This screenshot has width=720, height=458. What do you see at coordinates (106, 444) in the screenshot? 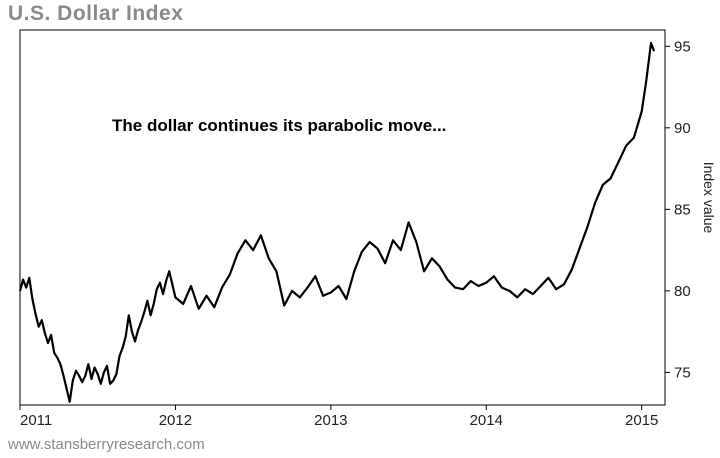
I see `source-credit: www.stansberryresearch.com` at bounding box center [106, 444].